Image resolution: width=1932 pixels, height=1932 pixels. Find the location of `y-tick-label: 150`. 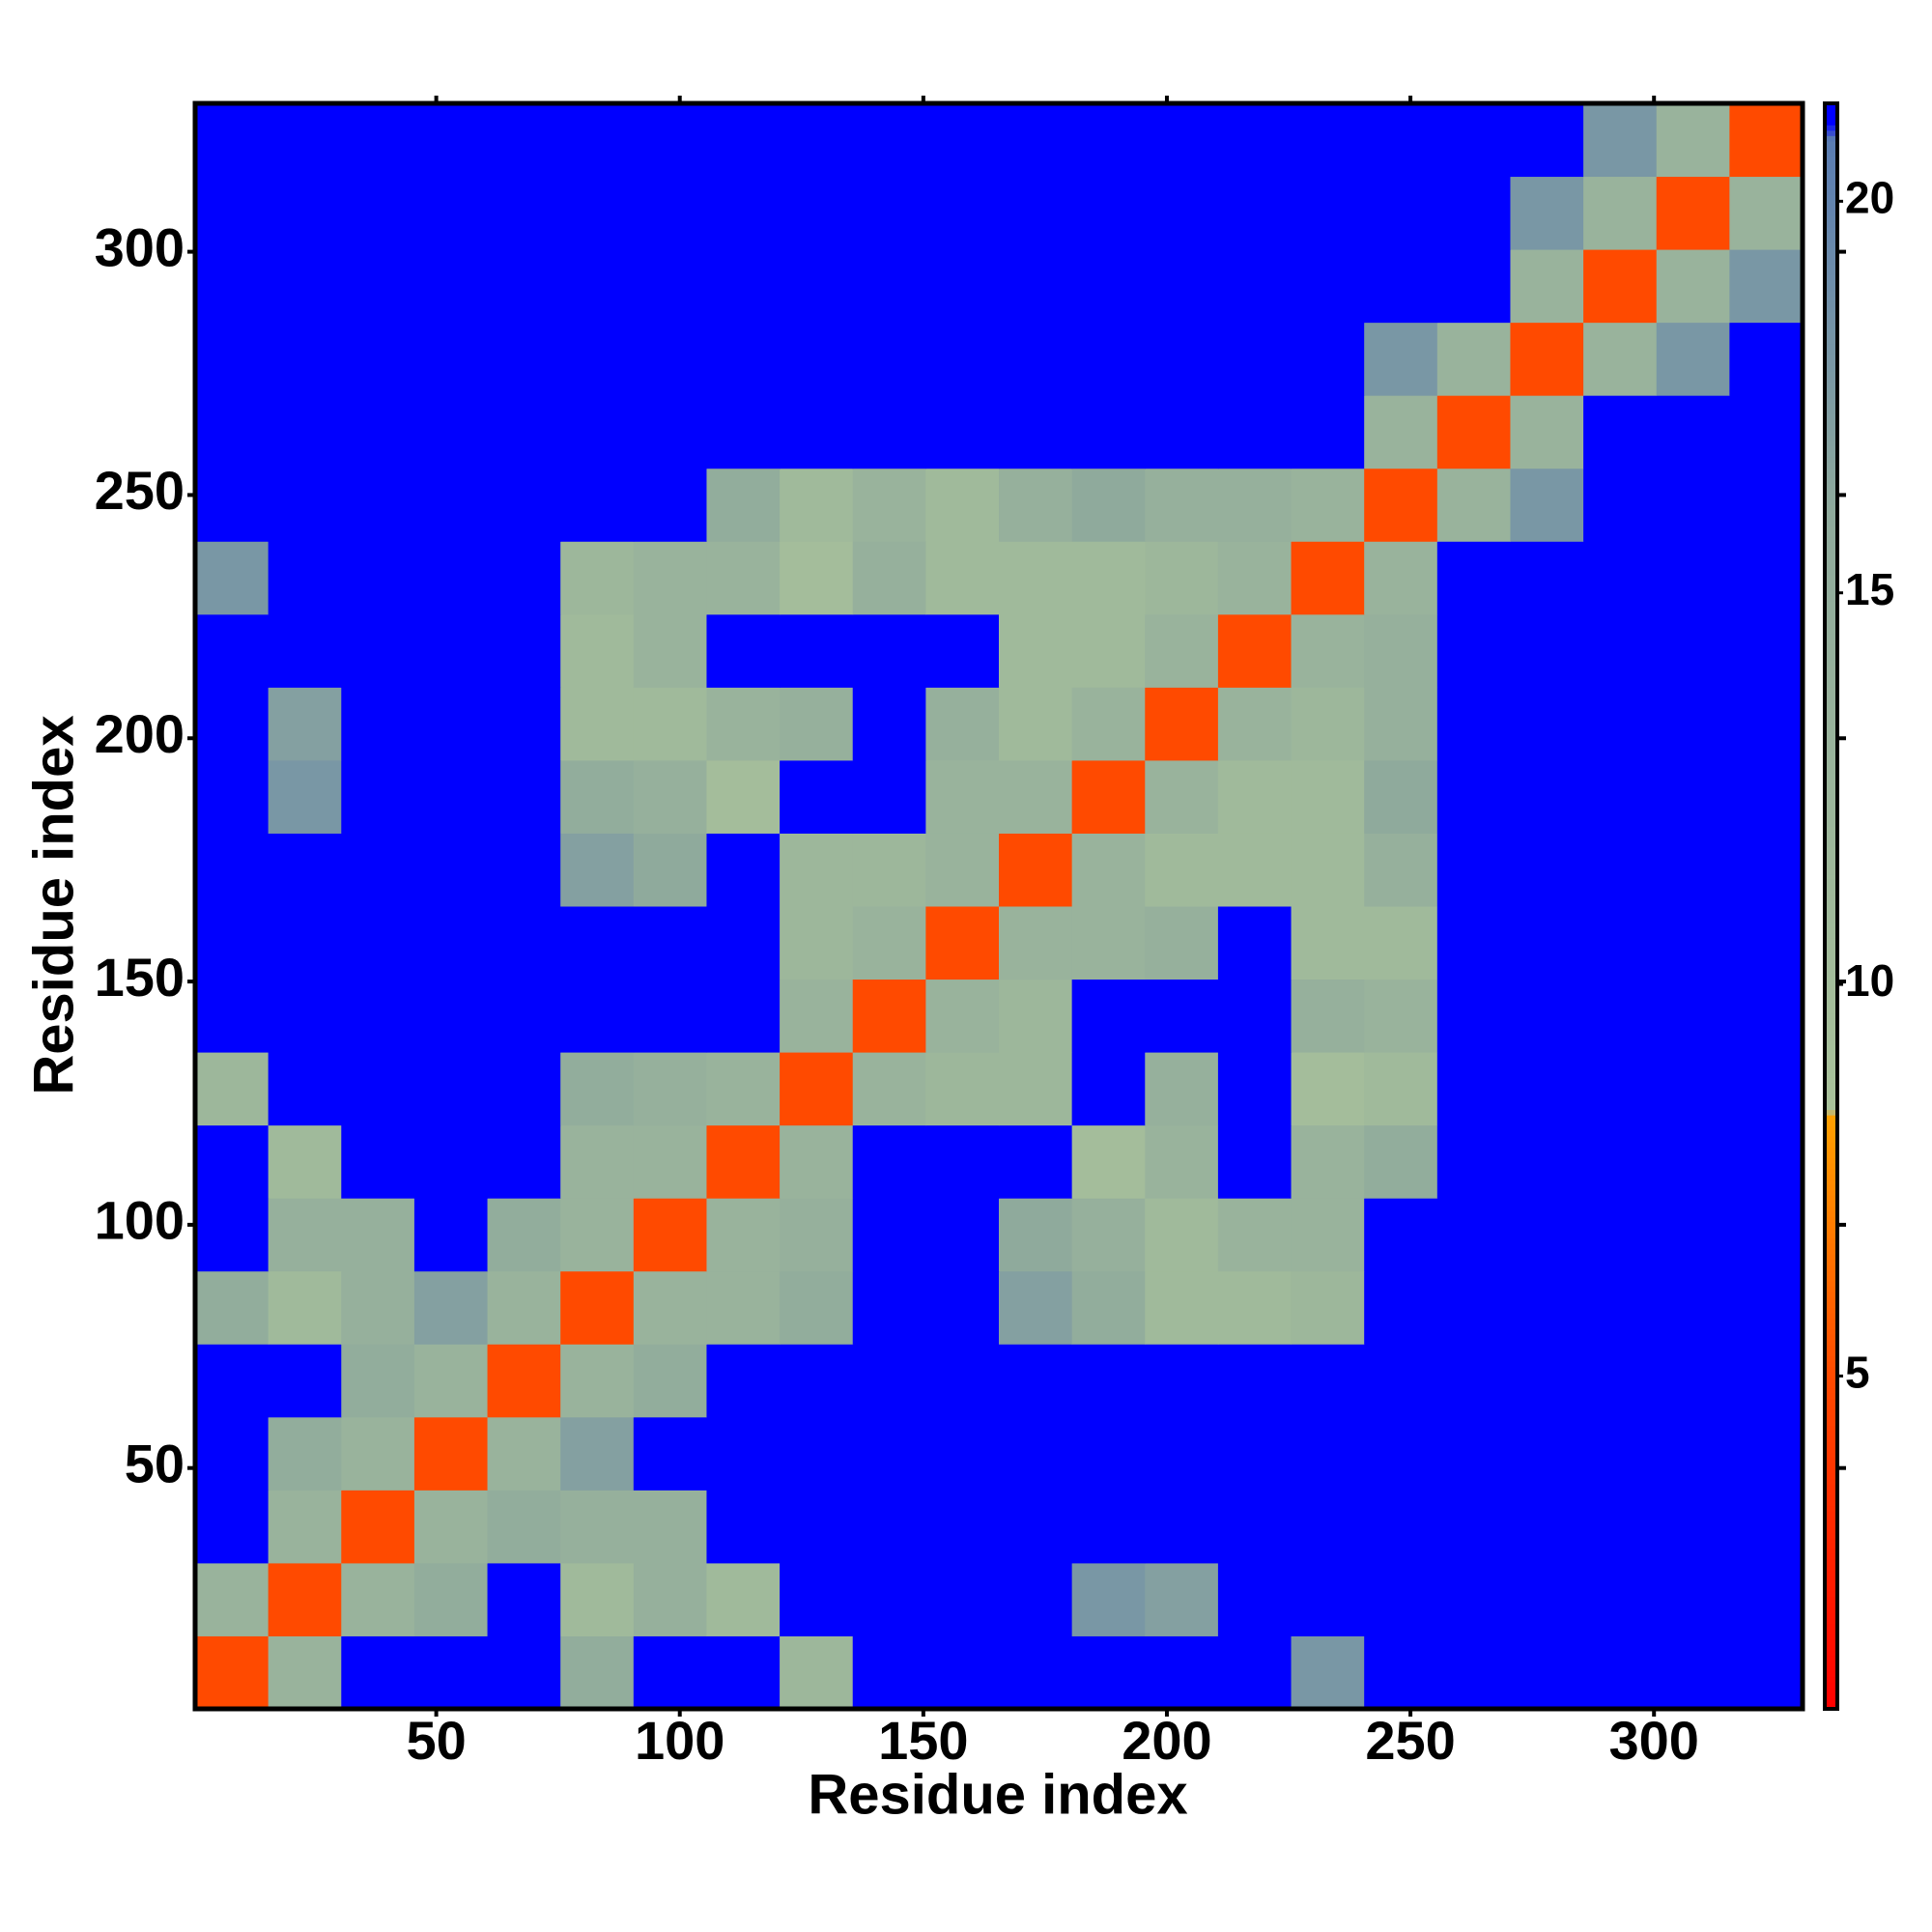

y-tick-label: 150 is located at coordinates (140, 977).